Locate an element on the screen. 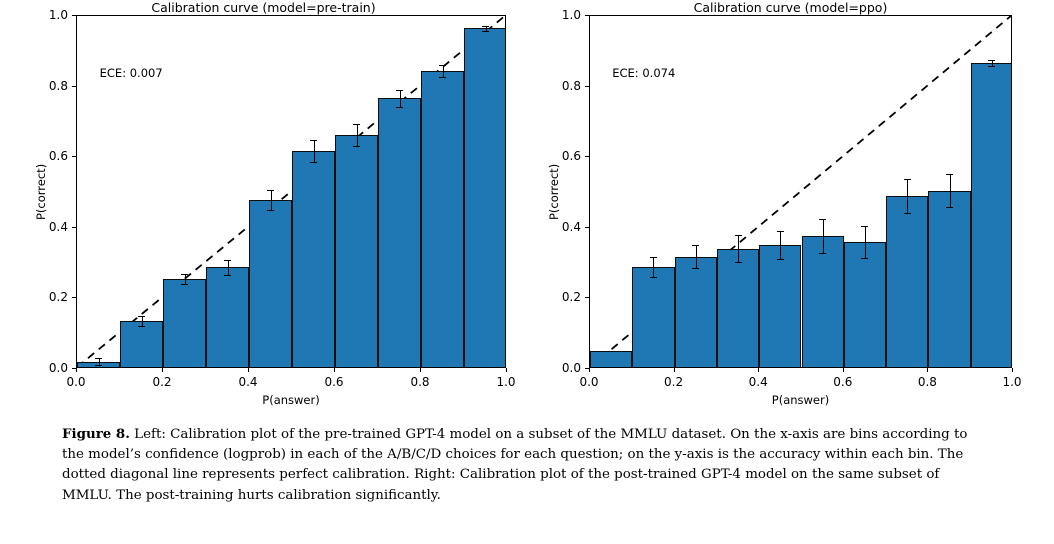 This screenshot has width=1054, height=544. y-axis-label: P(correct) is located at coordinates (554, 191).